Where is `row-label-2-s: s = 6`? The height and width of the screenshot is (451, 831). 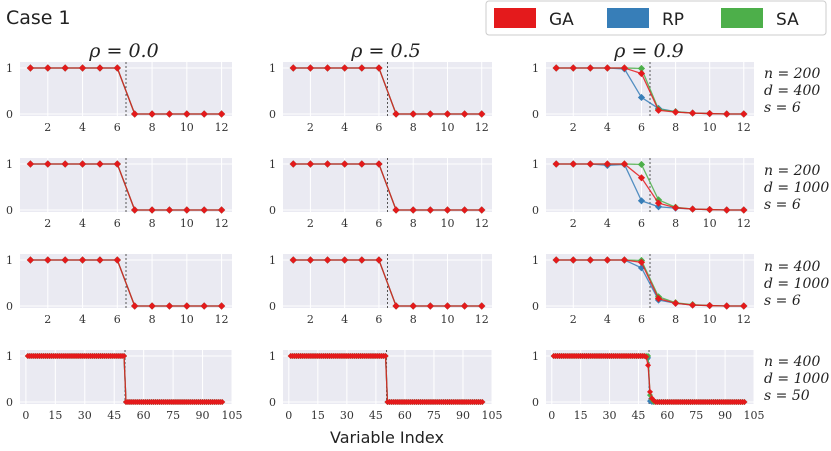 row-label-2-s: s = 6 is located at coordinates (782, 205).